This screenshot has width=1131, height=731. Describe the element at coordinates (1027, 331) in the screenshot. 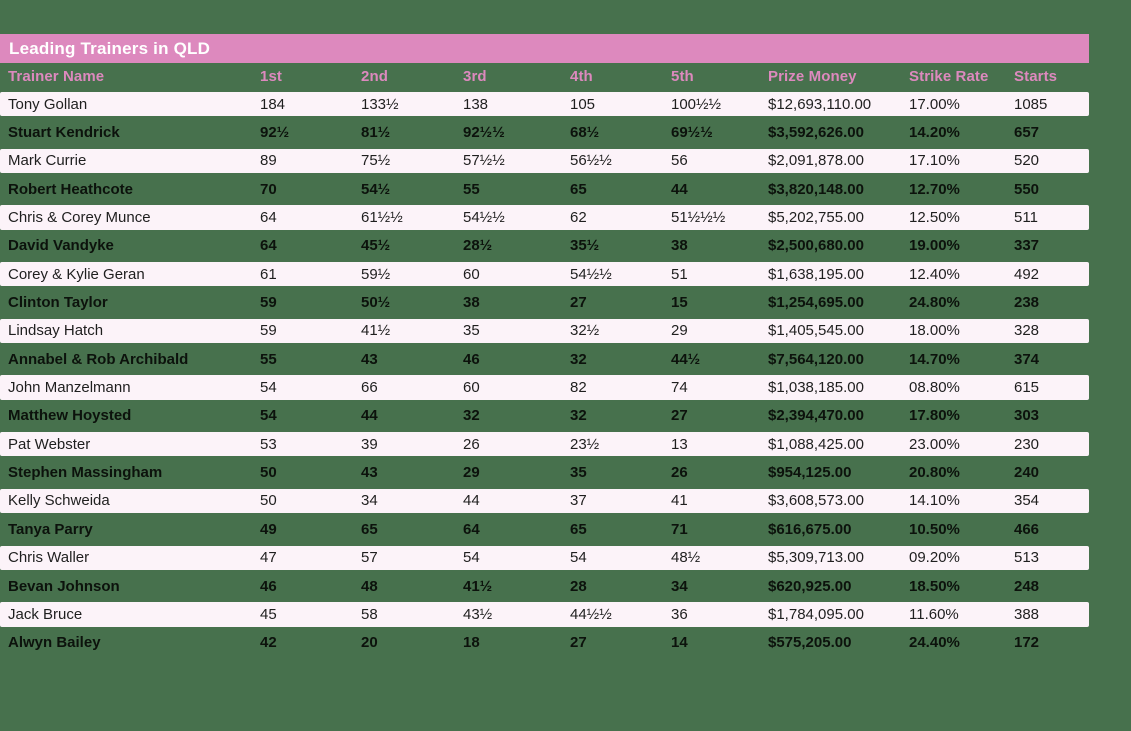

I see `cell-starts: 328` at that location.